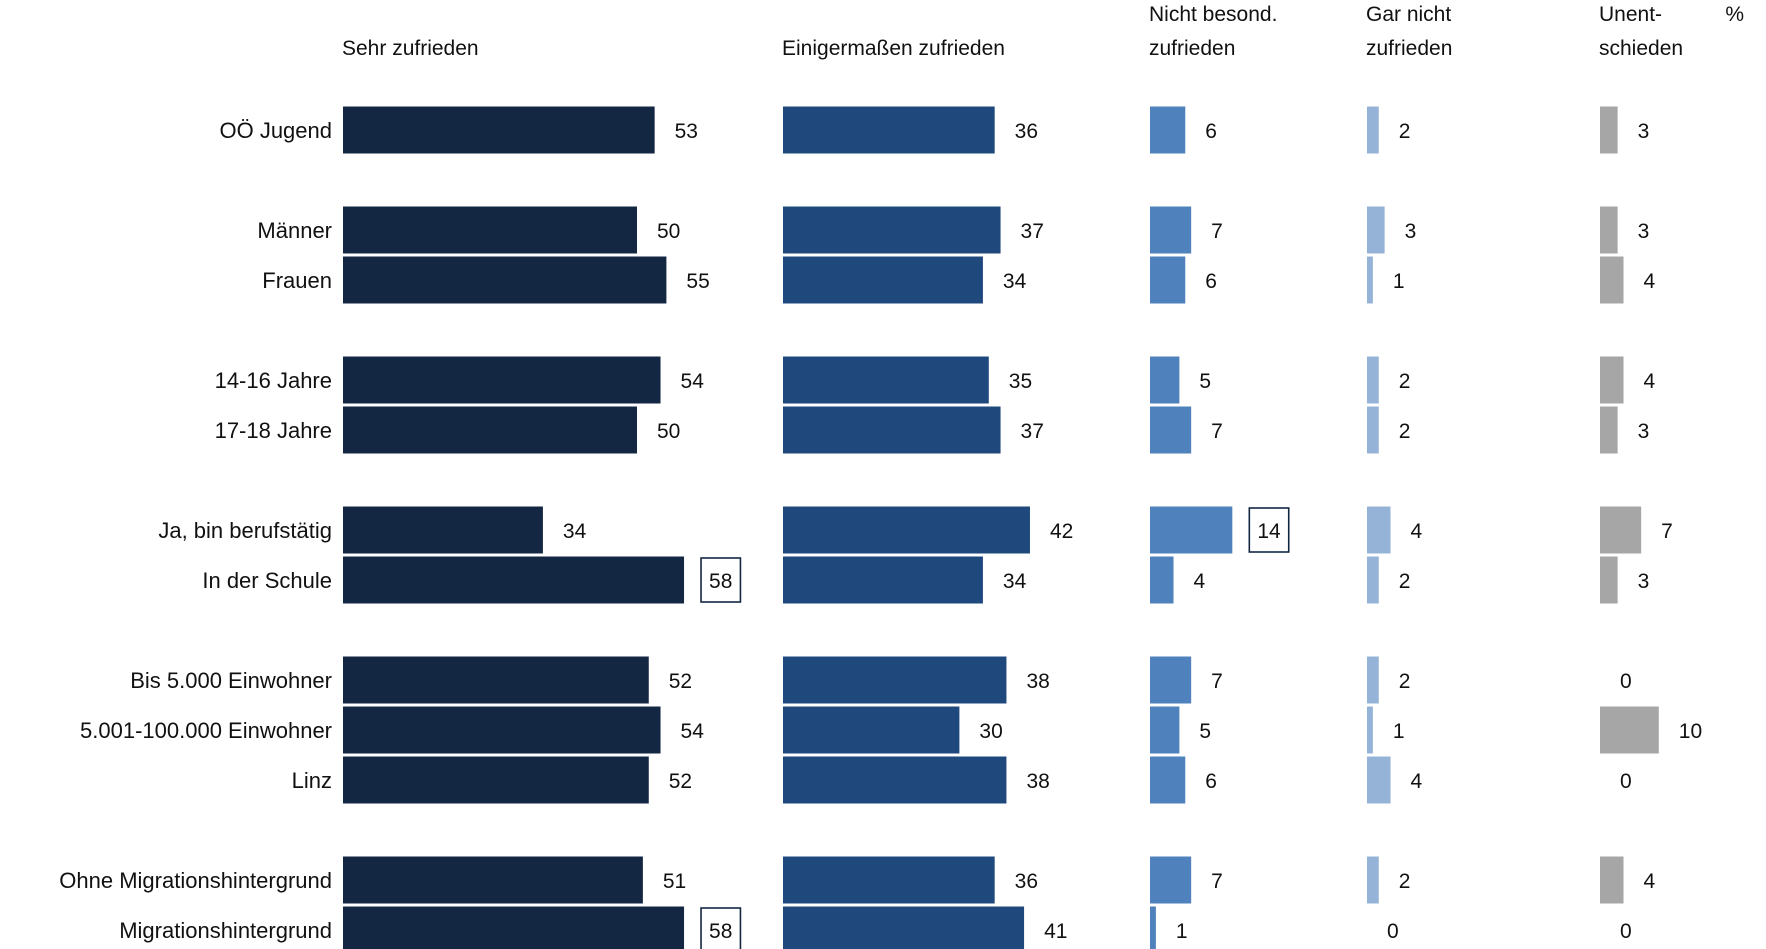 The width and height of the screenshot is (1766, 949). Describe the element at coordinates (668, 231) in the screenshot. I see `value-label-sehr-zufrieden-maenner: 50` at that location.